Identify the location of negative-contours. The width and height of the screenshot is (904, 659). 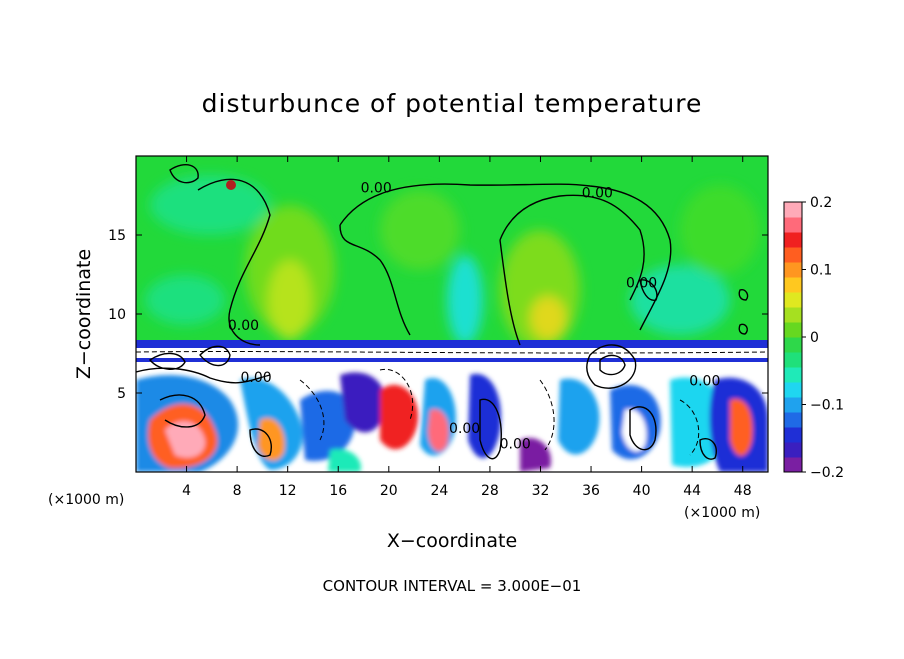
(452, 403).